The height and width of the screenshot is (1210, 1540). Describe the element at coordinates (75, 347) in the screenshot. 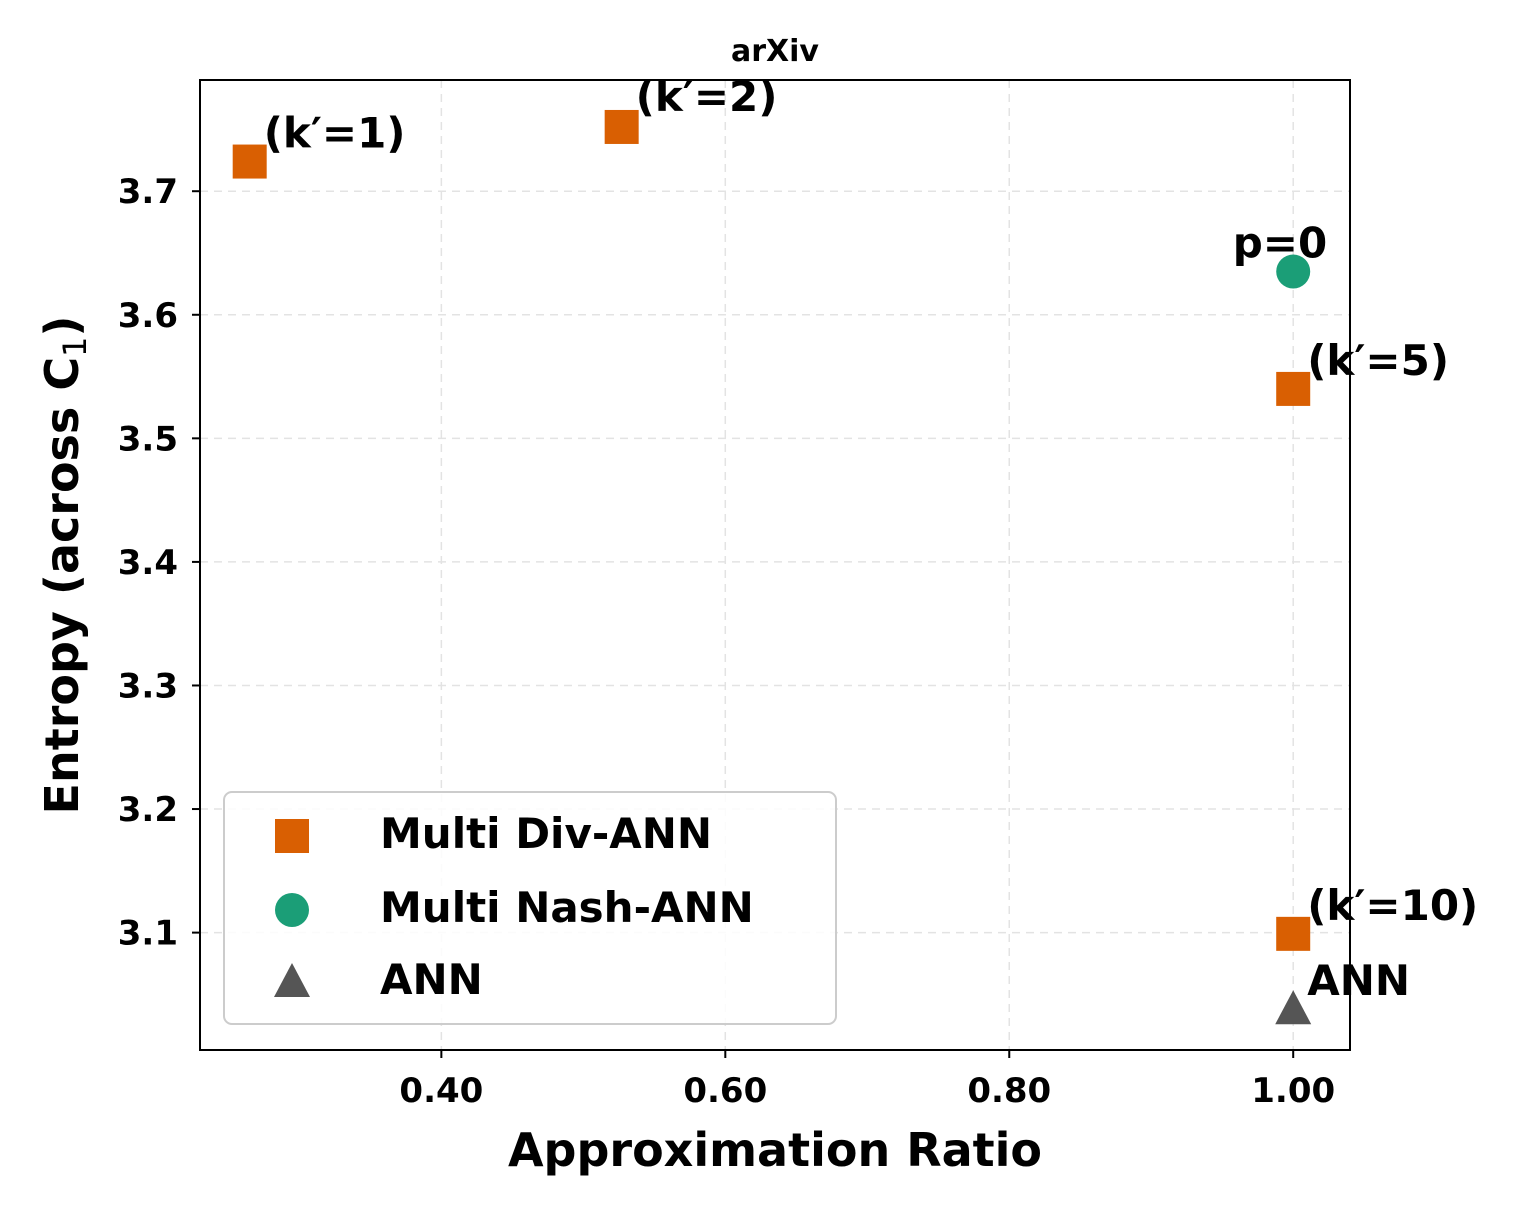

I see `y-axis-label-subscript: 1` at that location.